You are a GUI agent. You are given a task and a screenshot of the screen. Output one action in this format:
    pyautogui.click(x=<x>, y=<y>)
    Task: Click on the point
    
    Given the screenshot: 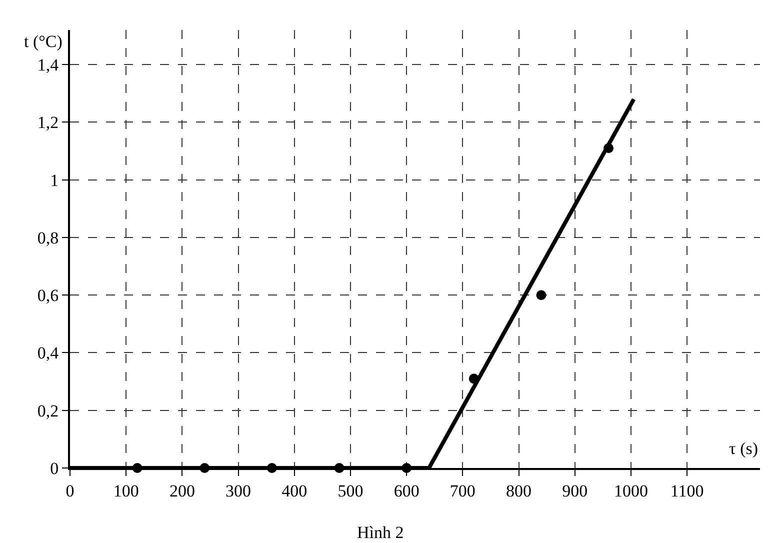 What is the action you would take?
    pyautogui.click(x=541, y=295)
    